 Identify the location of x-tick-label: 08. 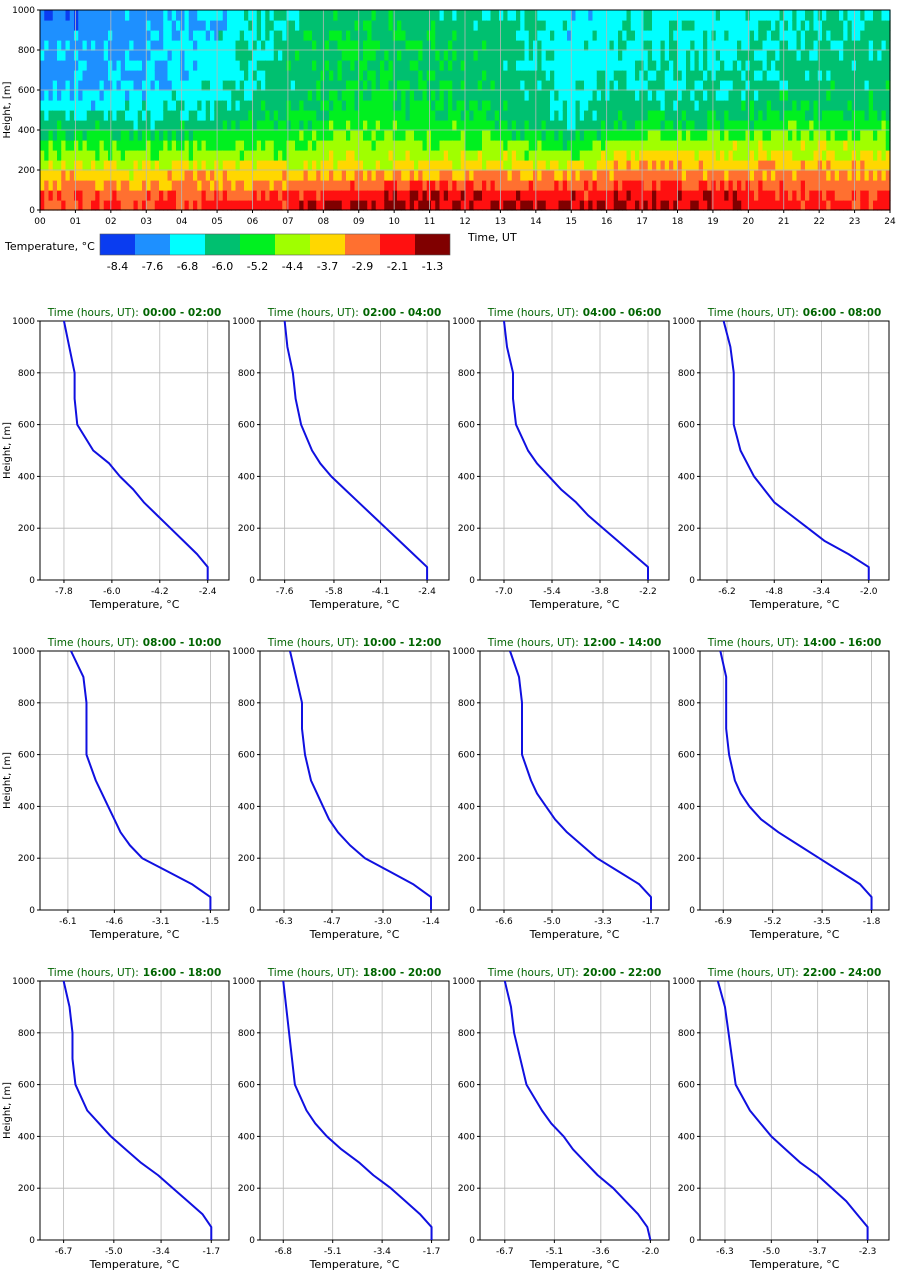
(324, 222).